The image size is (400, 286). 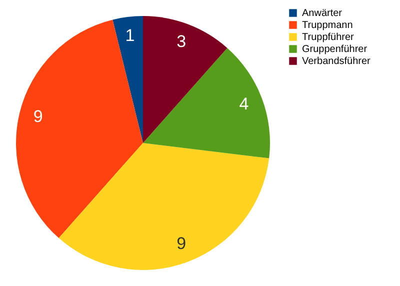 I want to click on legend-label: Gruppenführer, so click(x=335, y=49).